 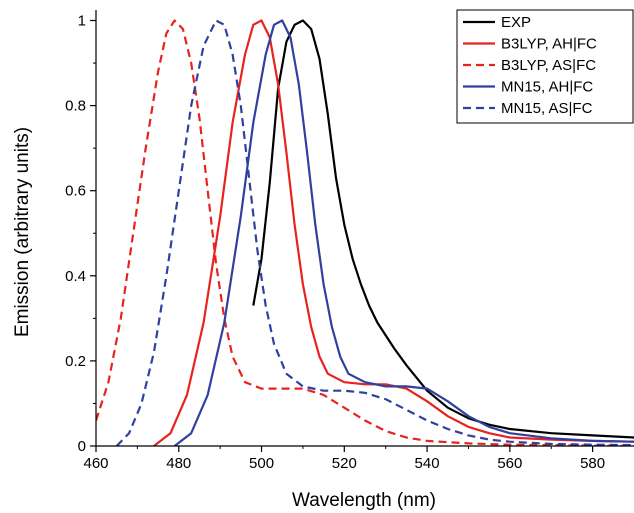 What do you see at coordinates (592, 463) in the screenshot?
I see `x-tick-label-6: 580` at bounding box center [592, 463].